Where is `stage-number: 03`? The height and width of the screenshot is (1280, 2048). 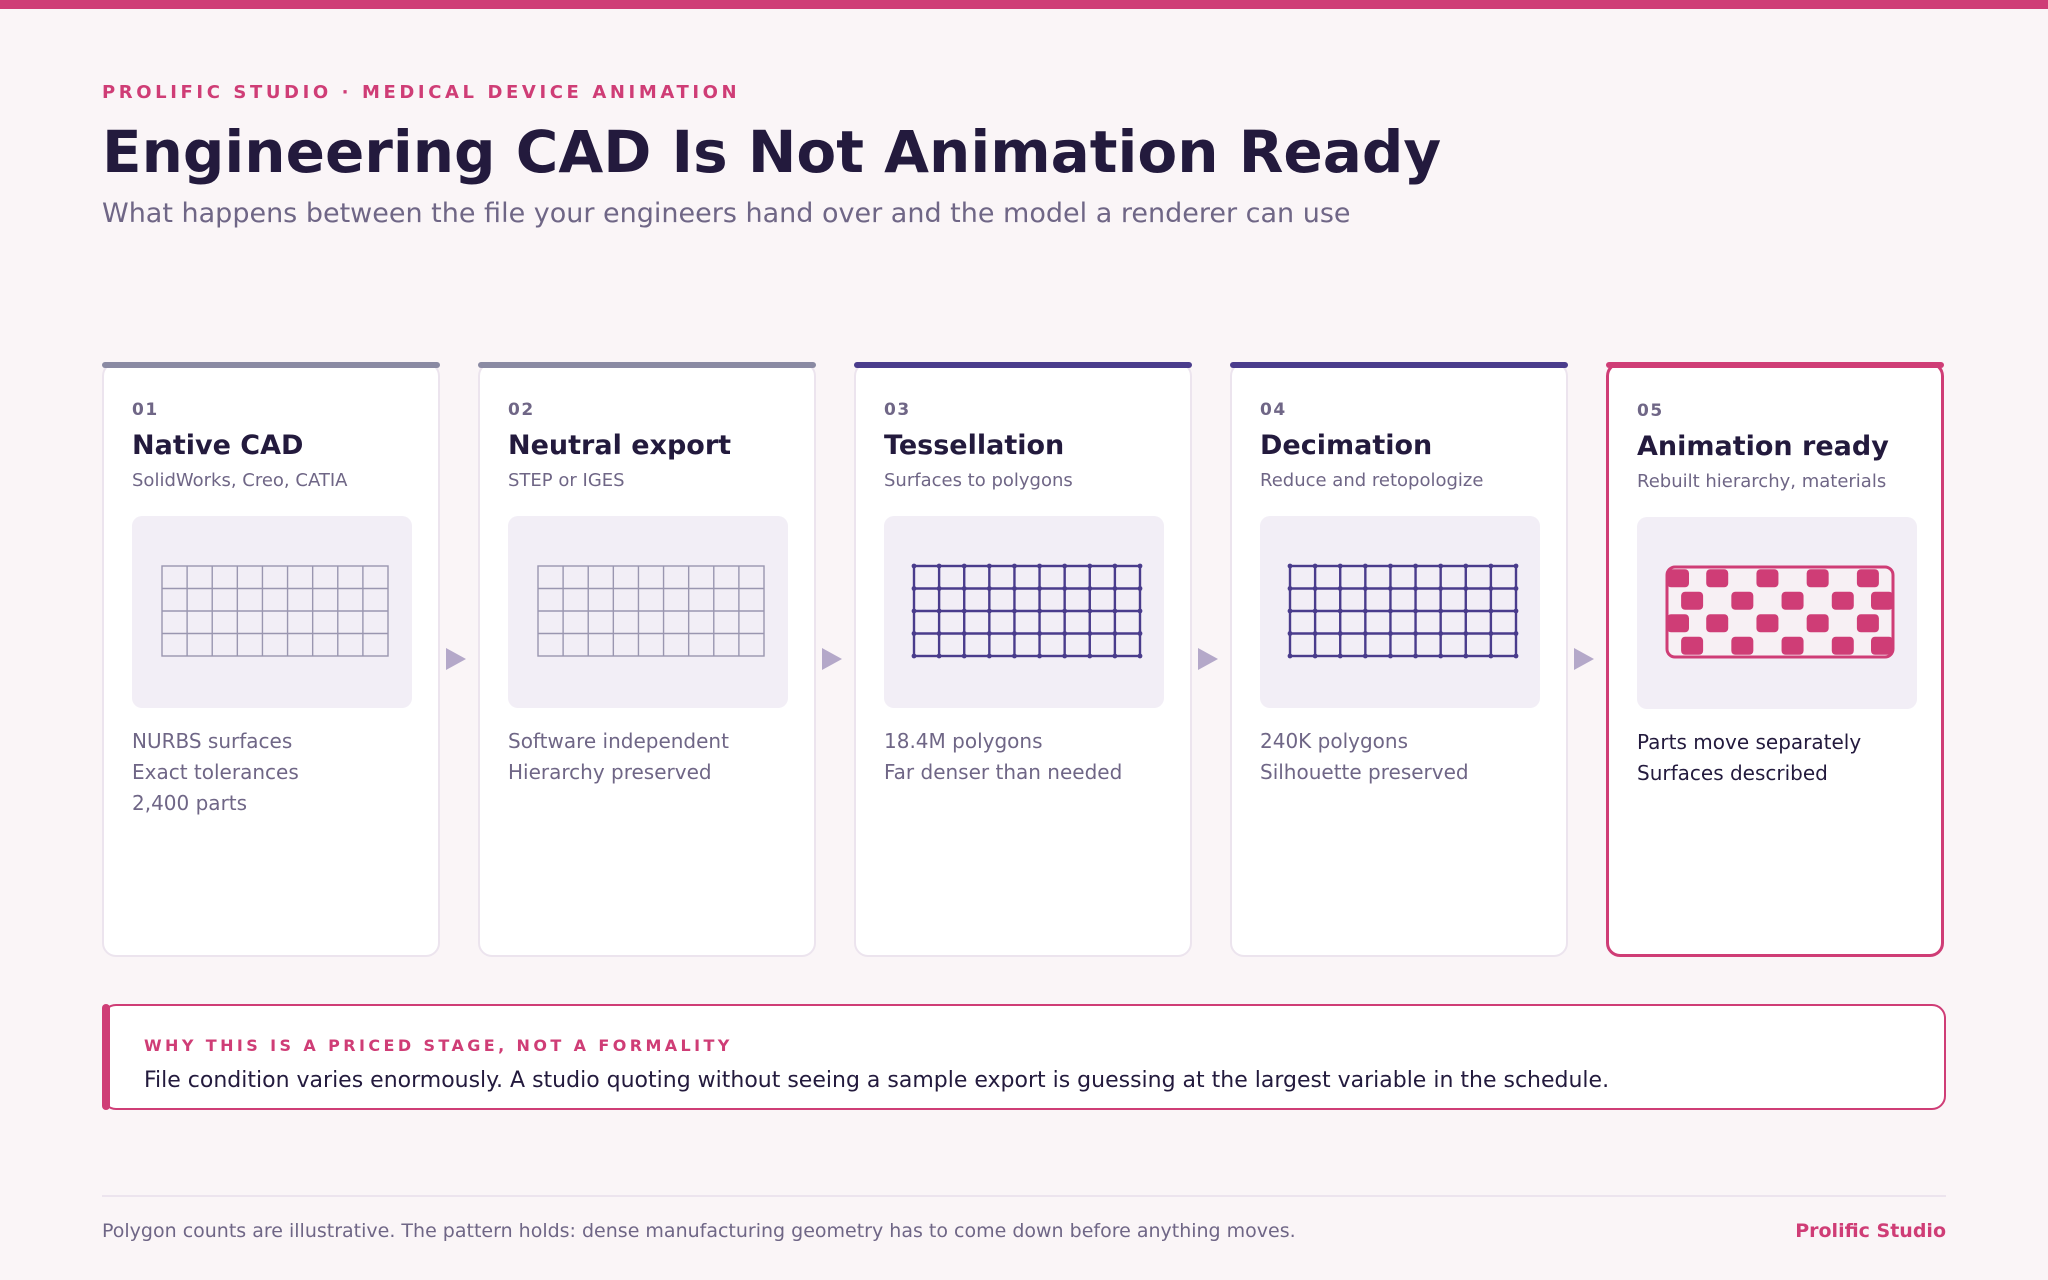
stage-number: 03 is located at coordinates (897, 410).